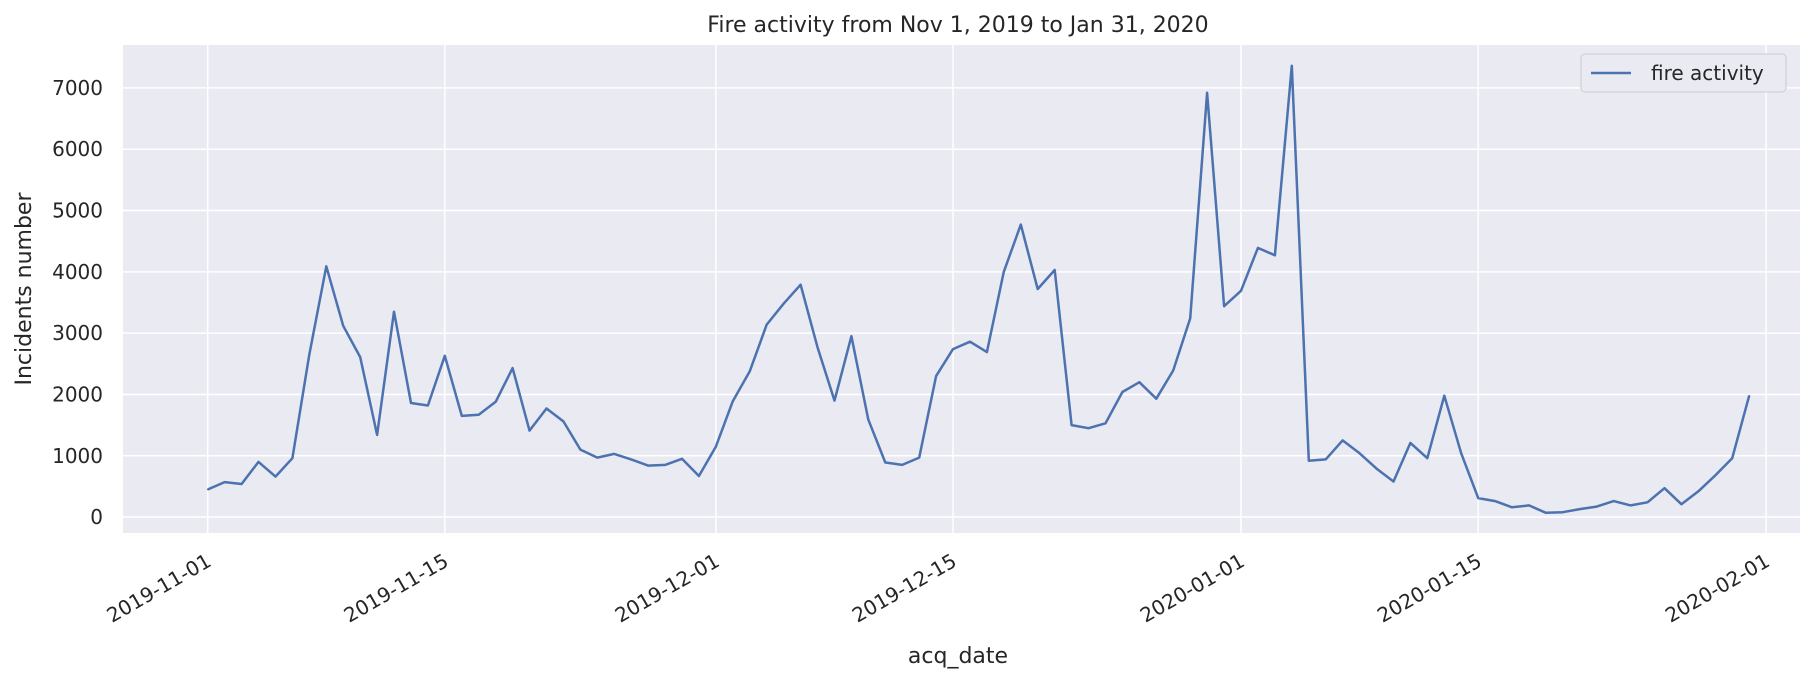  I want to click on y-tick-label: 5000, so click(77, 211).